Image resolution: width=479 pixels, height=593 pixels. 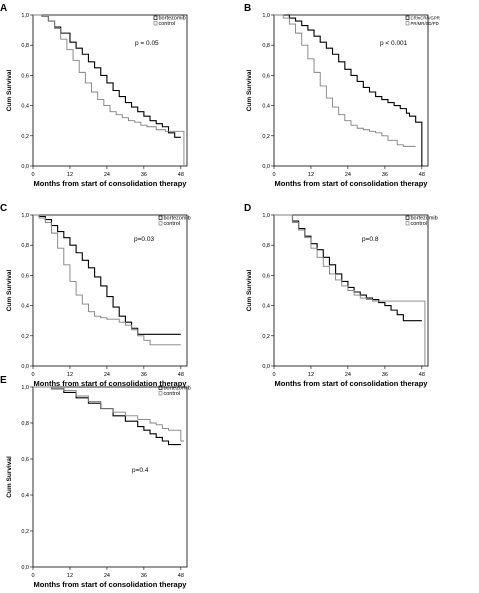 I want to click on panel-letter: E, so click(x=3, y=380).